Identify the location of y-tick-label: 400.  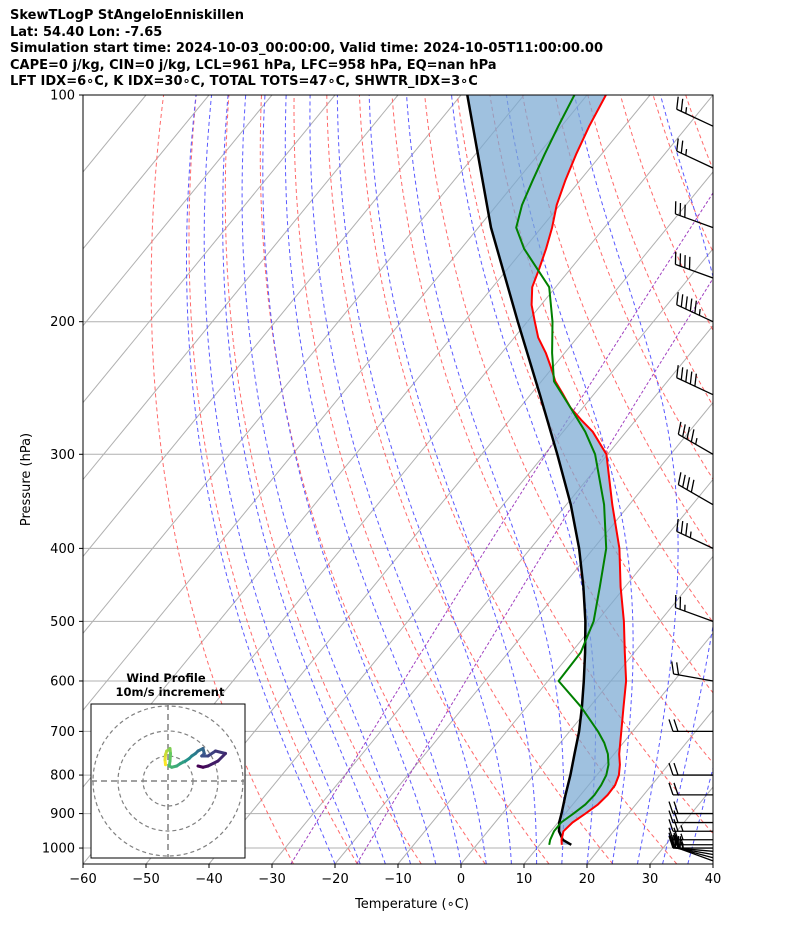
(62, 549).